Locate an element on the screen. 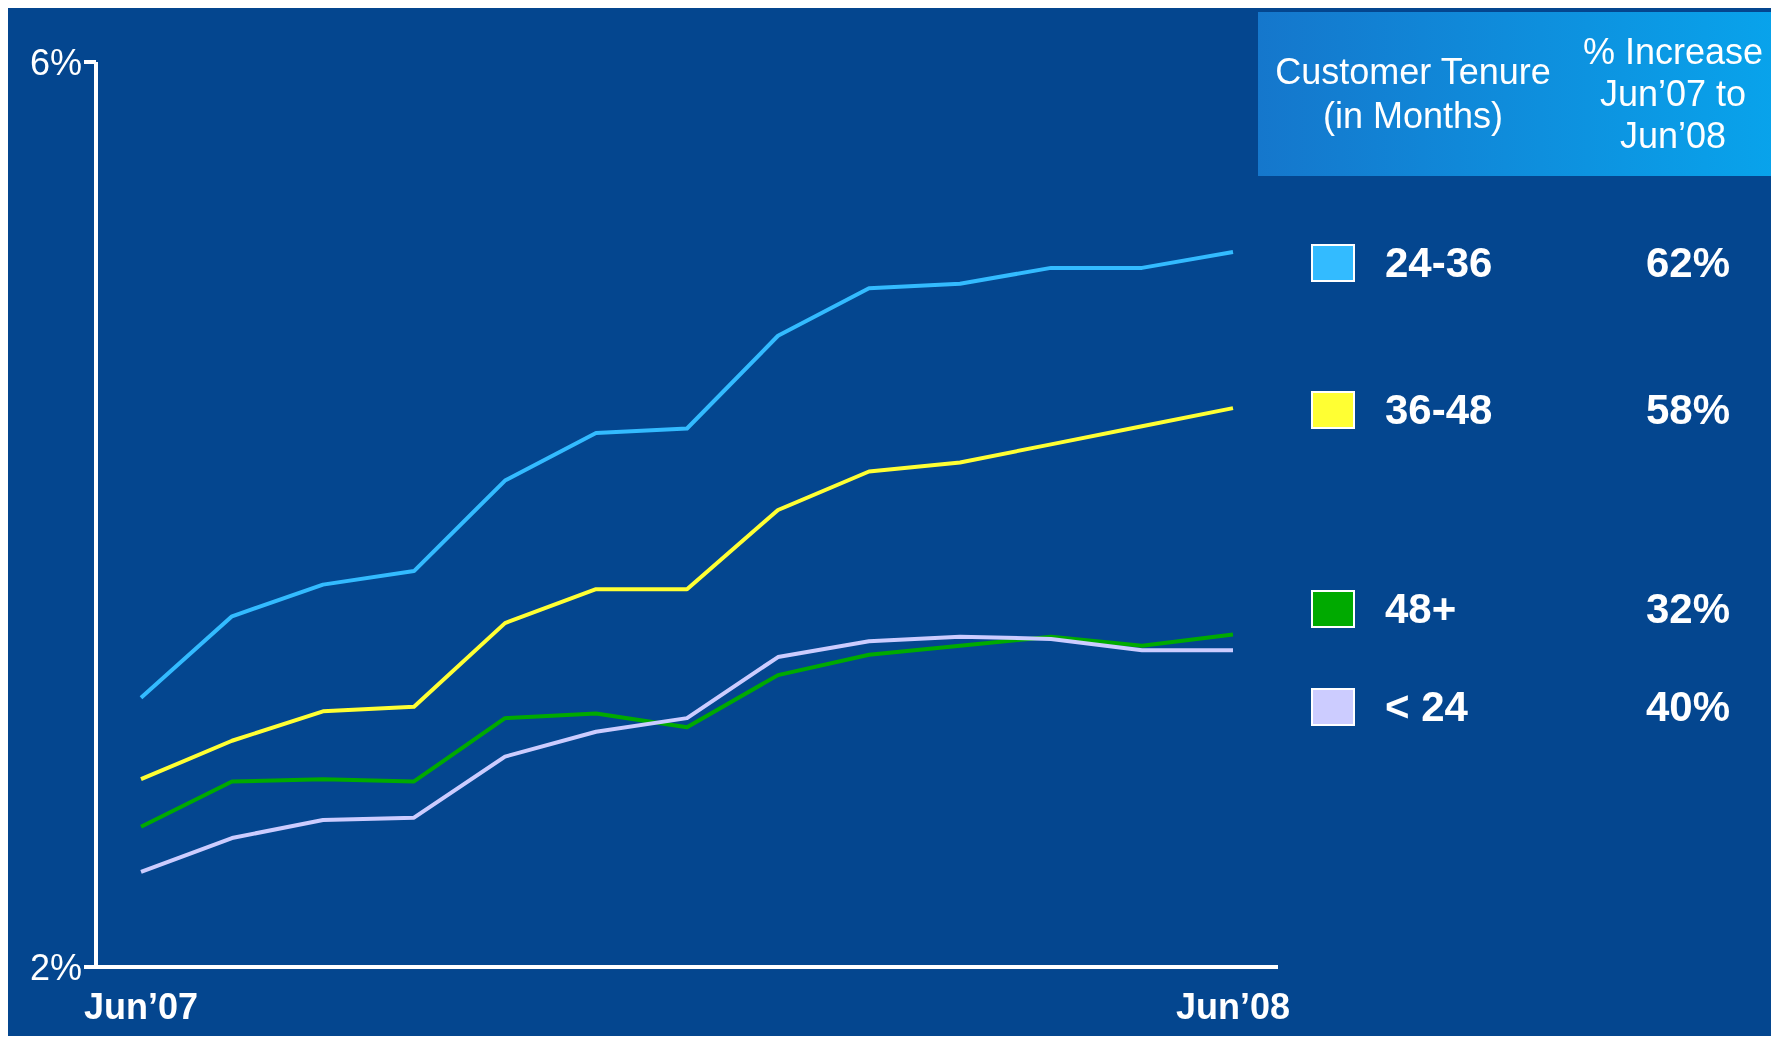 Image resolution: width=1779 pixels, height=1044 pixels. legend-label: 36-48 is located at coordinates (1439, 410).